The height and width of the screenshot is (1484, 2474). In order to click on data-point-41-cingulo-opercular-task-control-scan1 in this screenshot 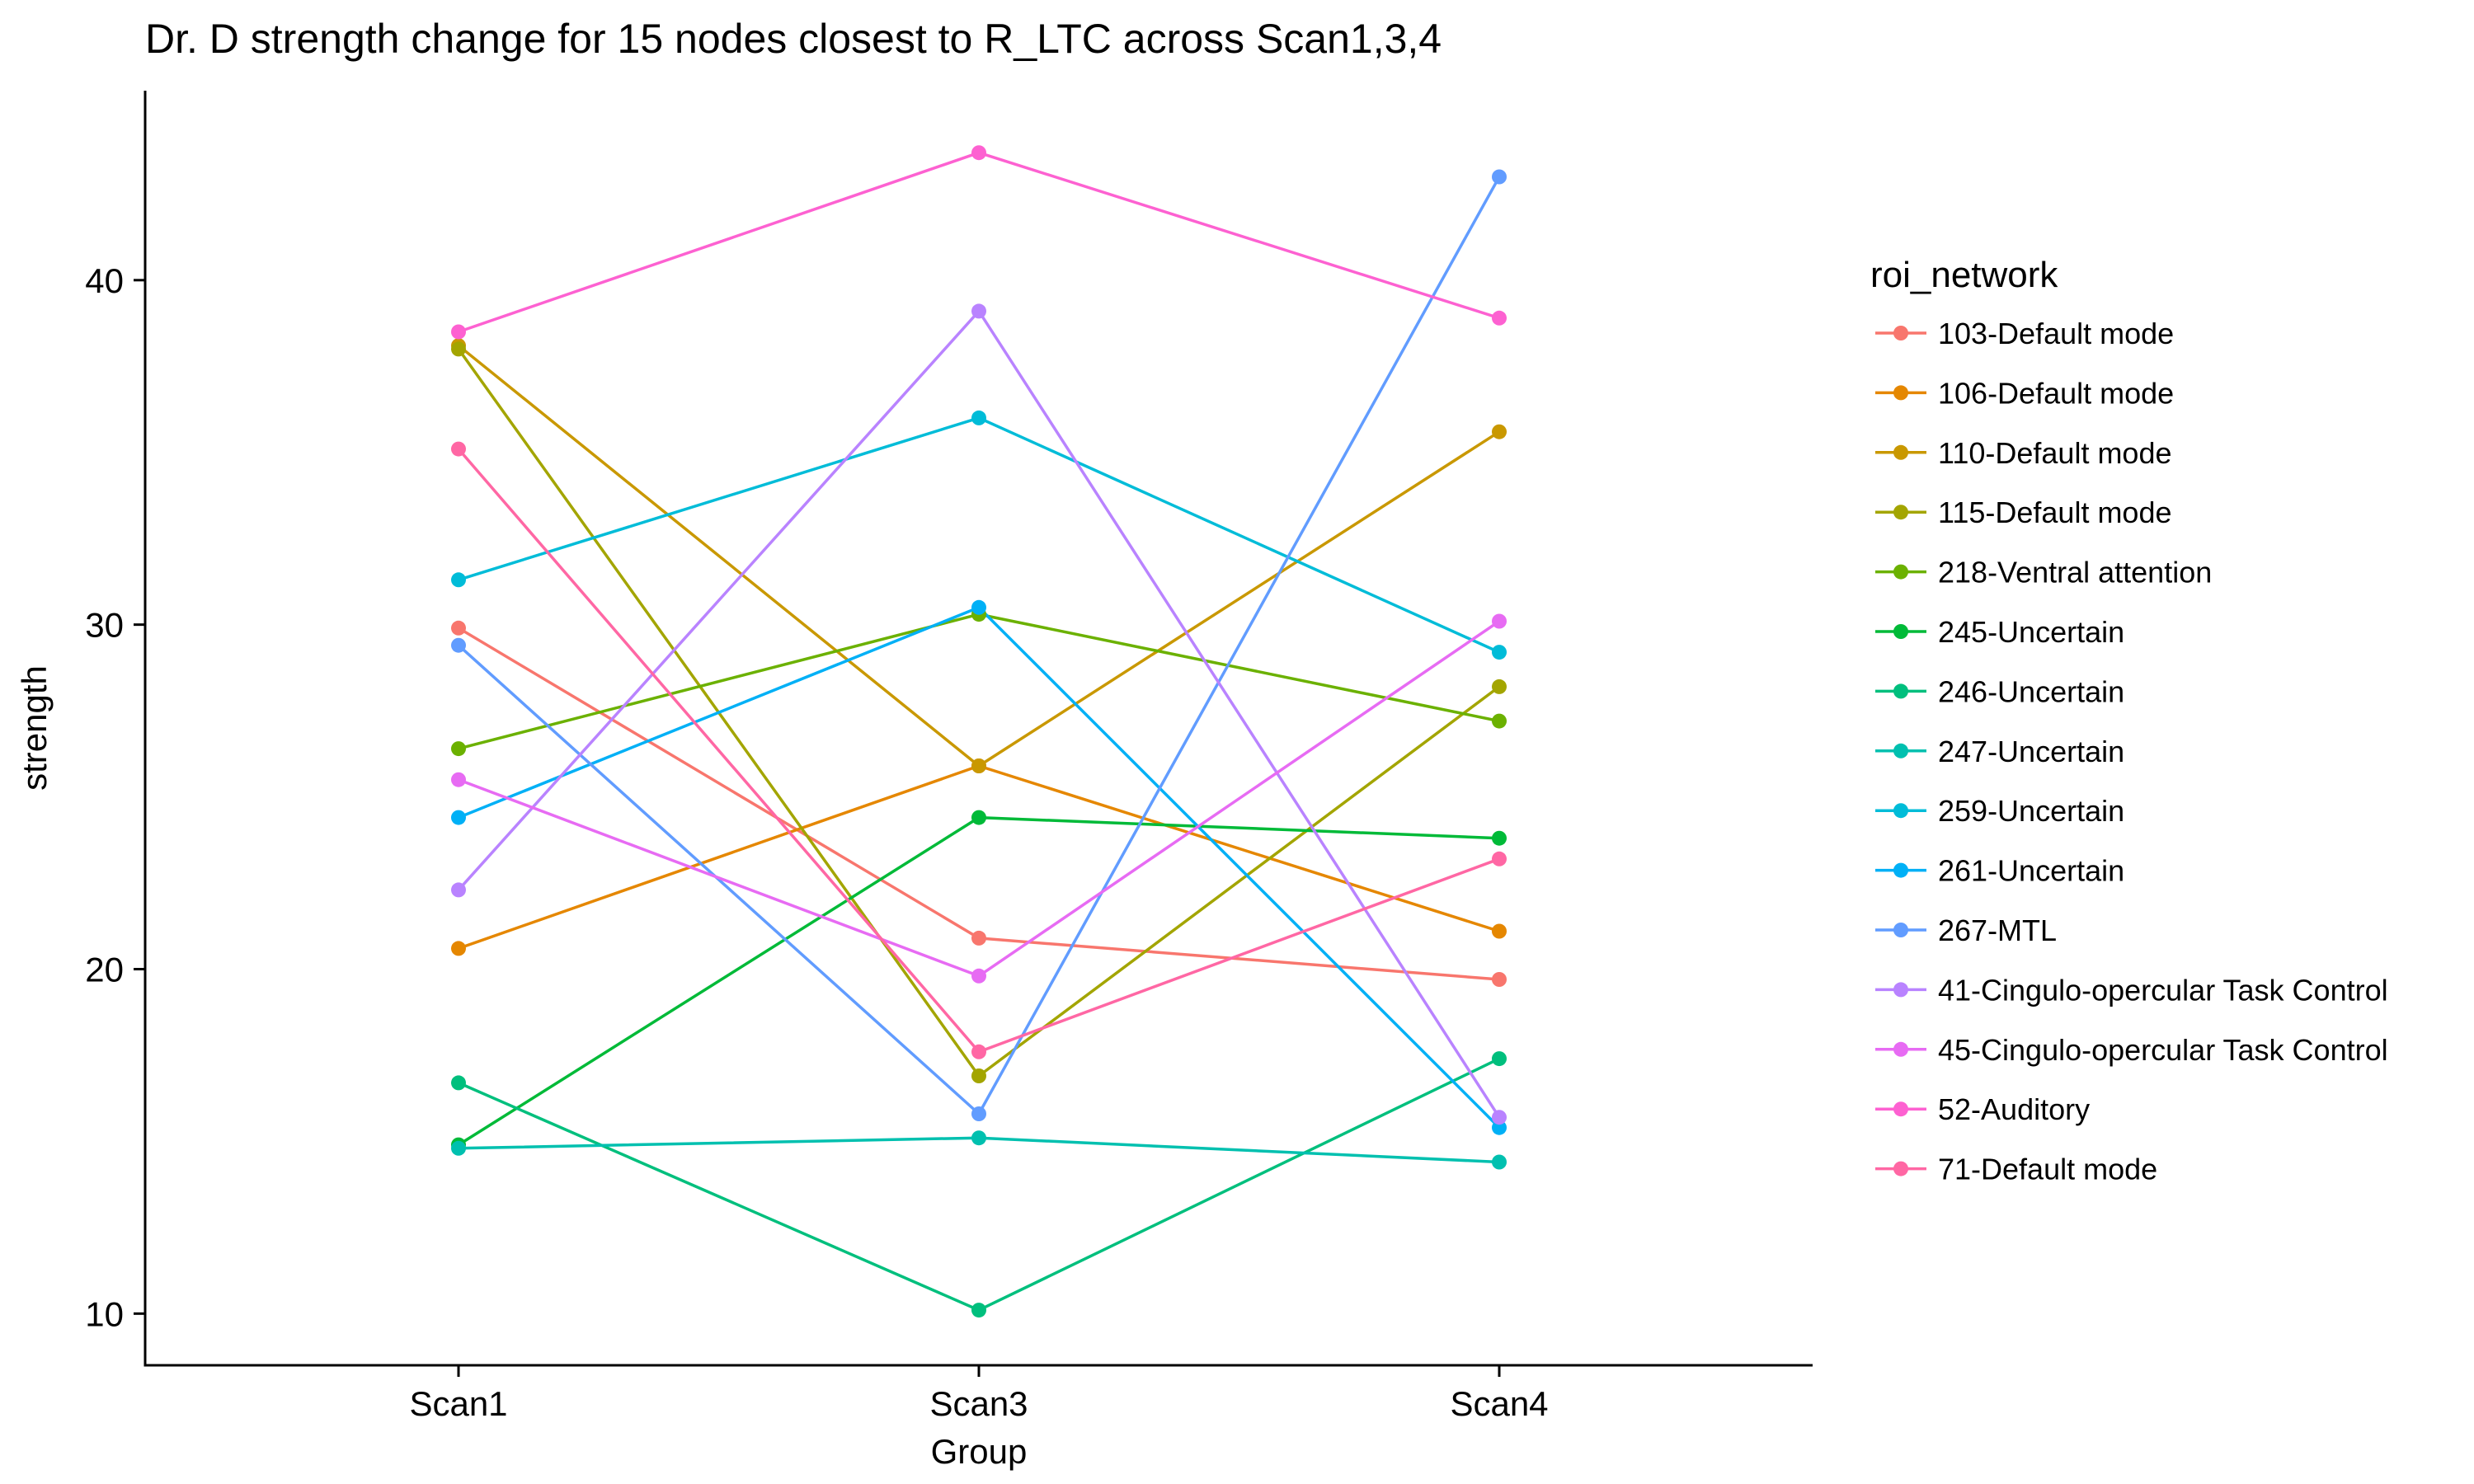, I will do `click(458, 890)`.